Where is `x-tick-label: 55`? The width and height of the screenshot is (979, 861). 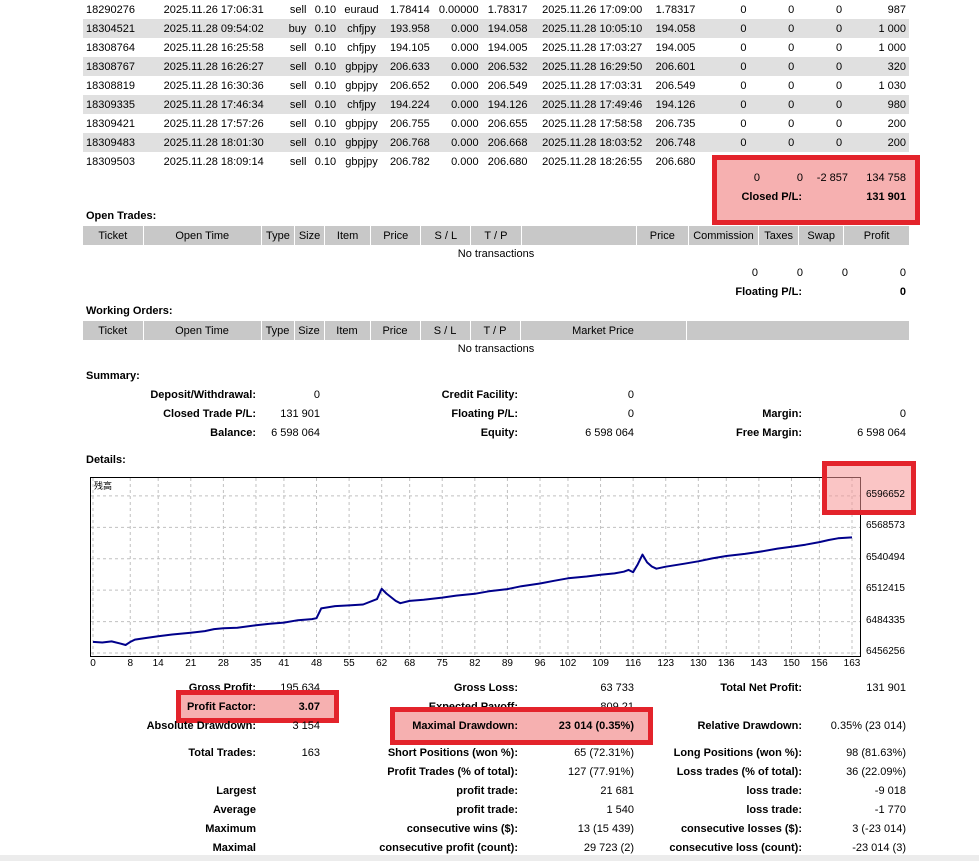 x-tick-label: 55 is located at coordinates (349, 663).